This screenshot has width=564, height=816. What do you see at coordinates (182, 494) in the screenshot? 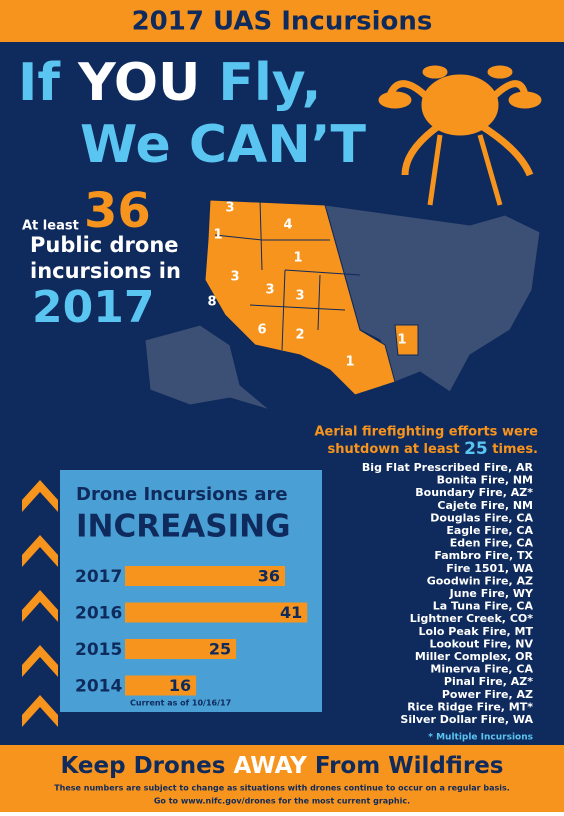
I see `chart-title: Drone Incursions are` at bounding box center [182, 494].